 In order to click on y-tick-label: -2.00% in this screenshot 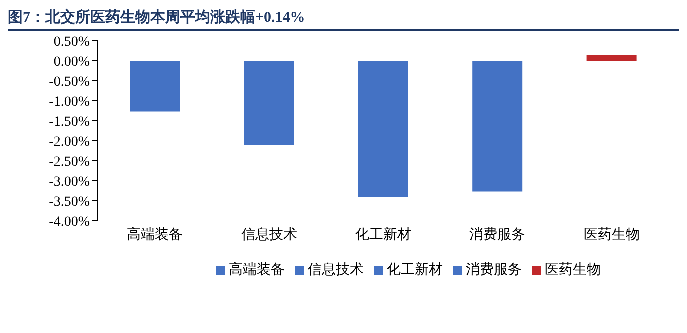, I will do `click(69, 142)`.